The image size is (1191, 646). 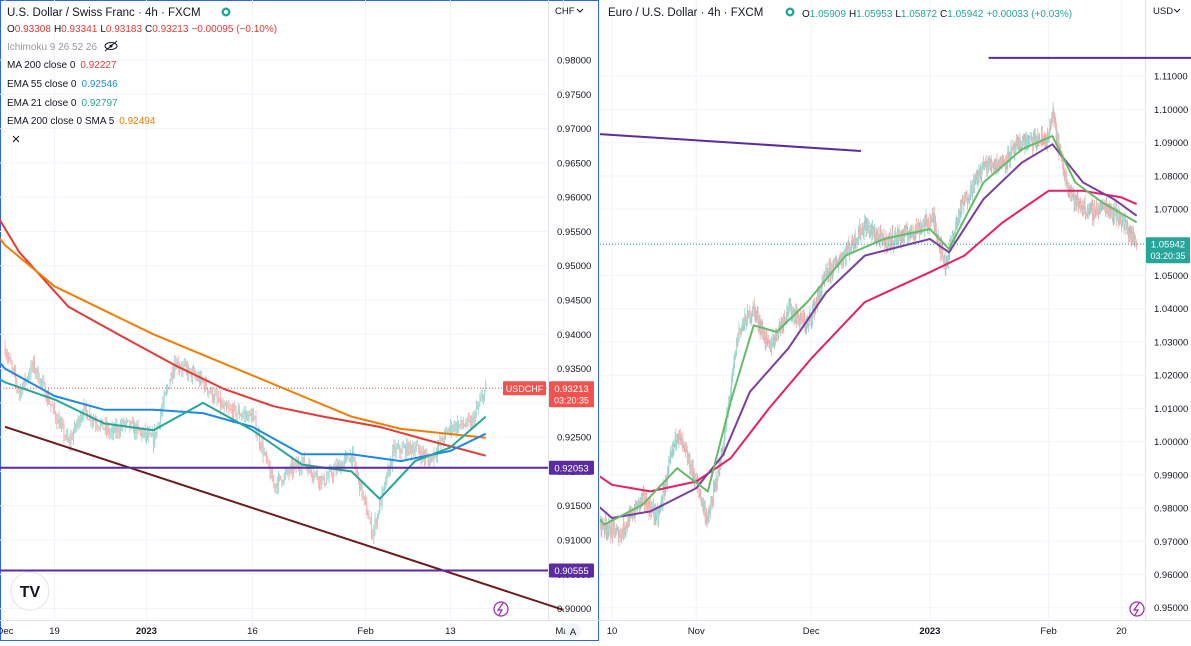 I want to click on collapse-arrow-icon, so click(x=16, y=139).